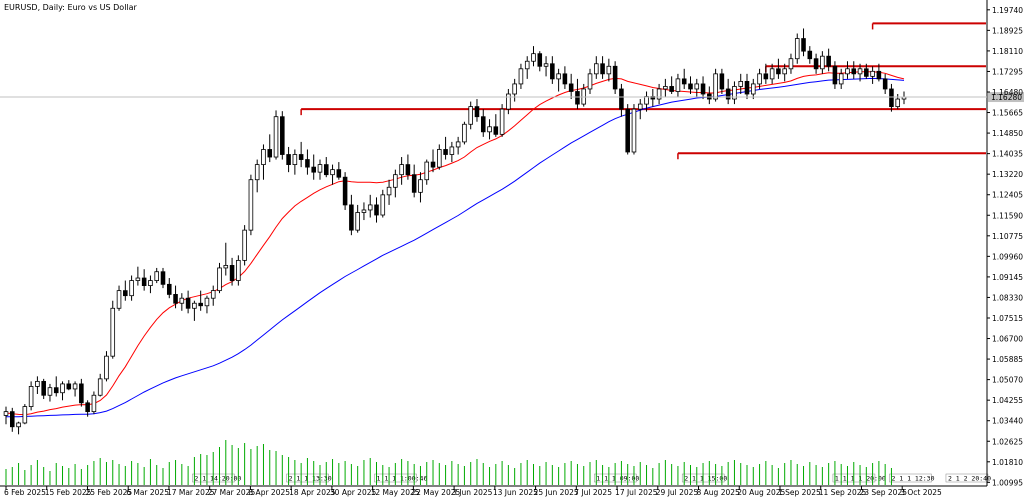  Describe the element at coordinates (883, 492) in the screenshot. I see `x-tick-label: 23 Sep 2025` at that location.